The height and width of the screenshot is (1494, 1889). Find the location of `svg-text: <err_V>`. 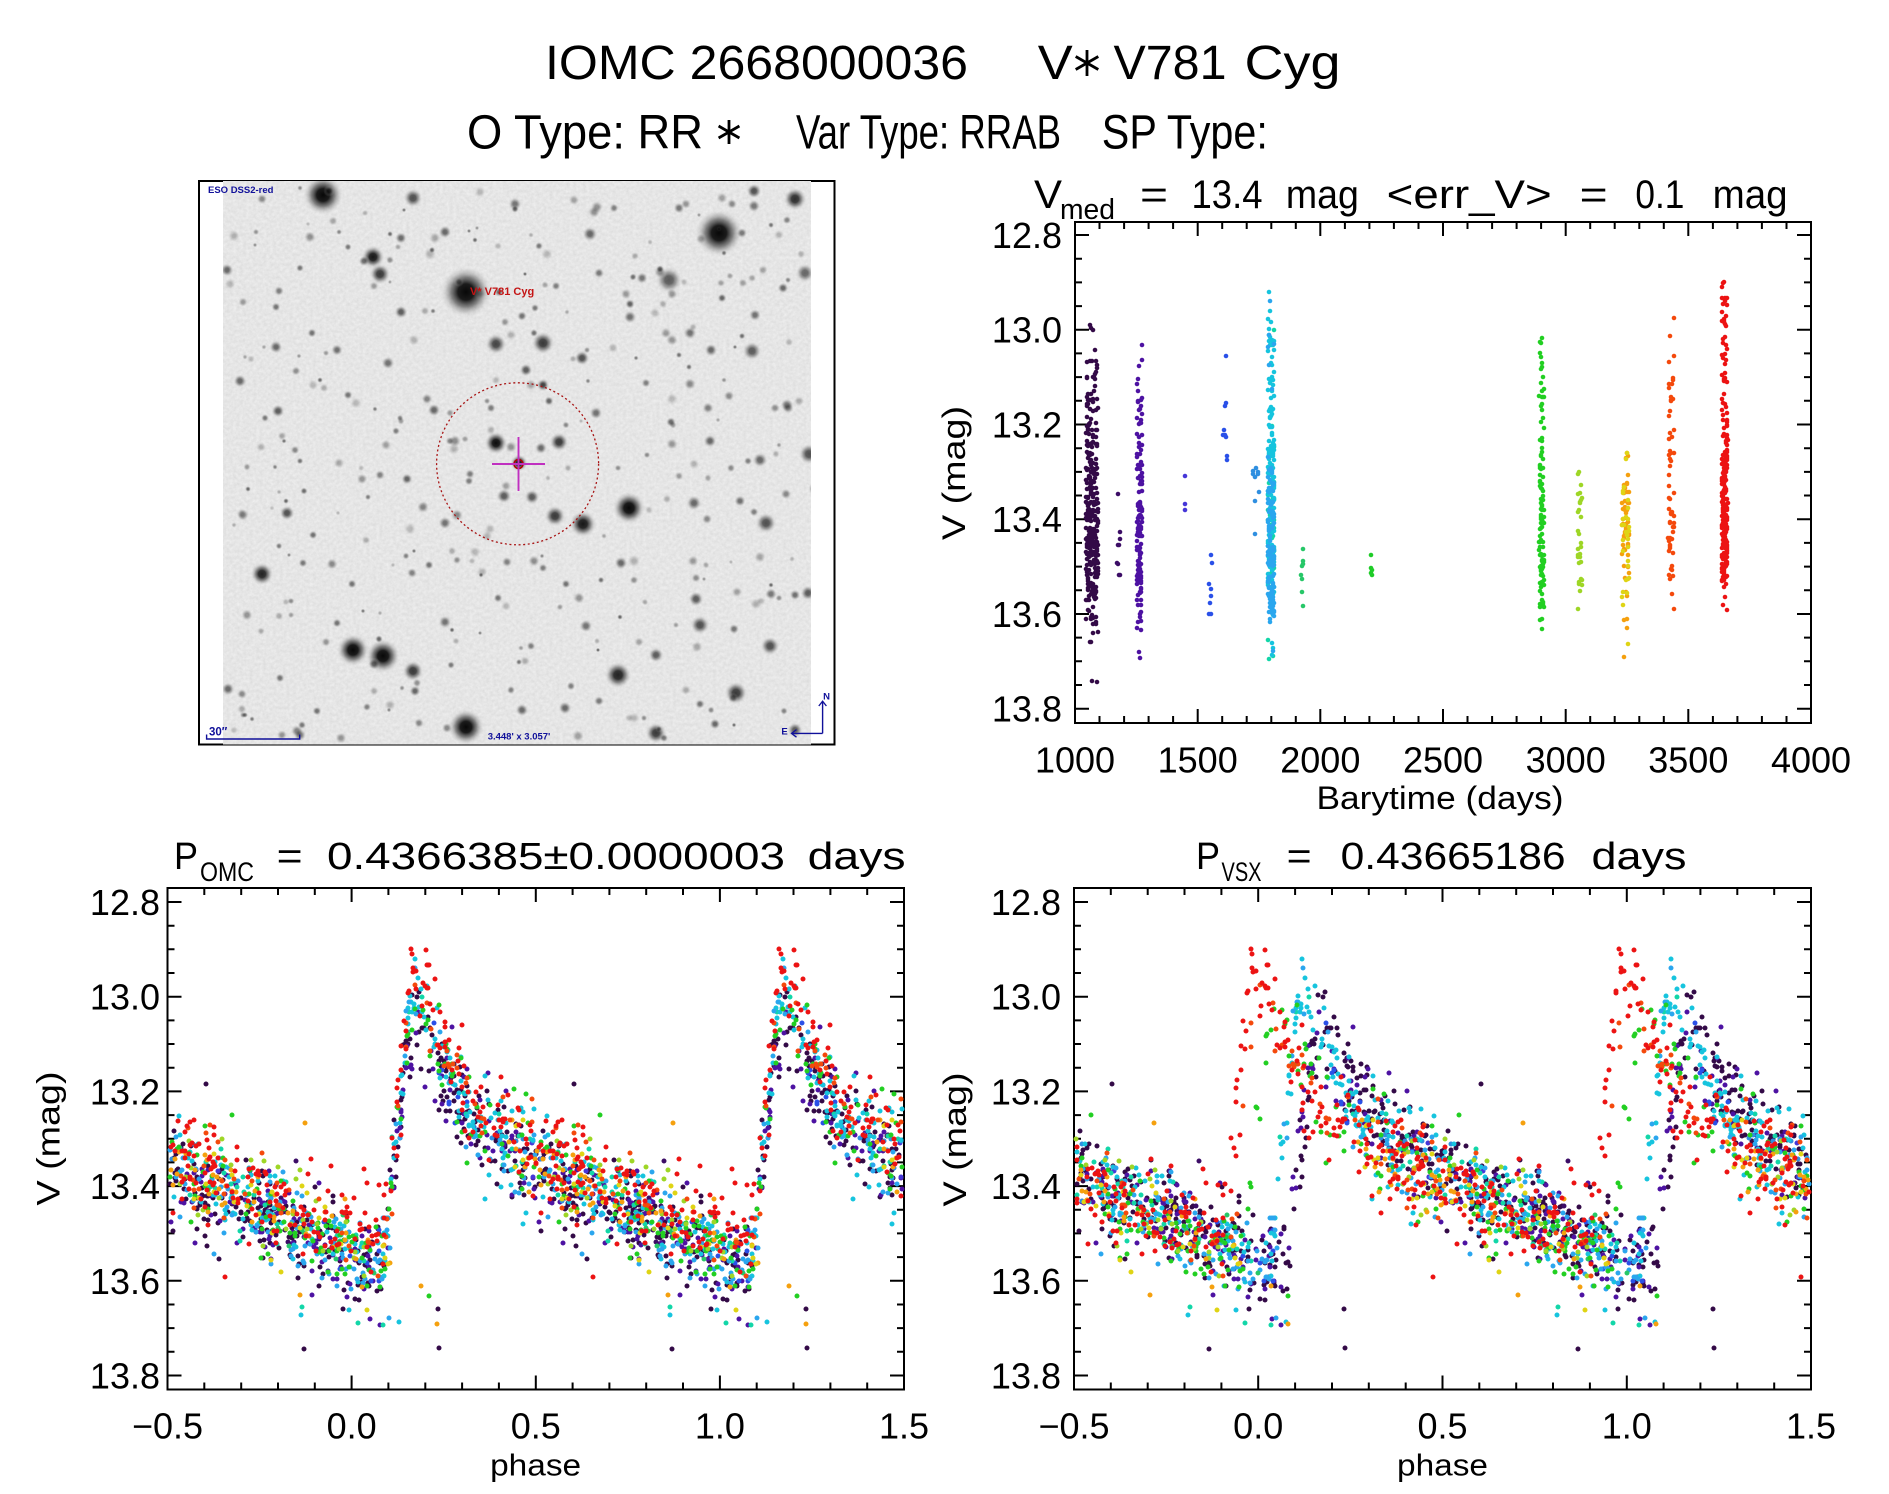

svg-text: <err_V> is located at coordinates (1469, 195).